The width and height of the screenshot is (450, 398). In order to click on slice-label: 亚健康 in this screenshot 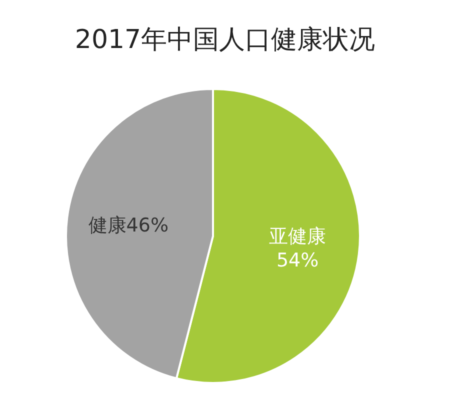, I will do `click(297, 237)`.